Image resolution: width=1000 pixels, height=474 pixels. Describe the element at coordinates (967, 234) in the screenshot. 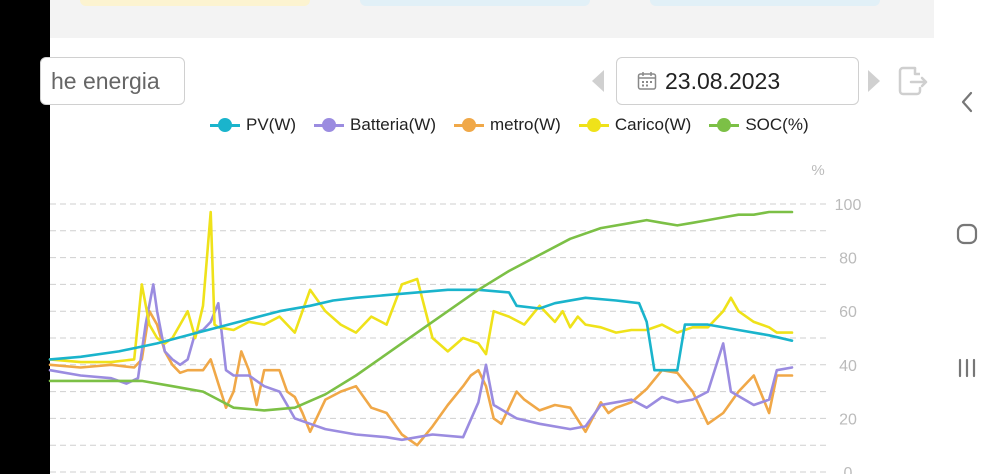

I see `home-icon` at that location.